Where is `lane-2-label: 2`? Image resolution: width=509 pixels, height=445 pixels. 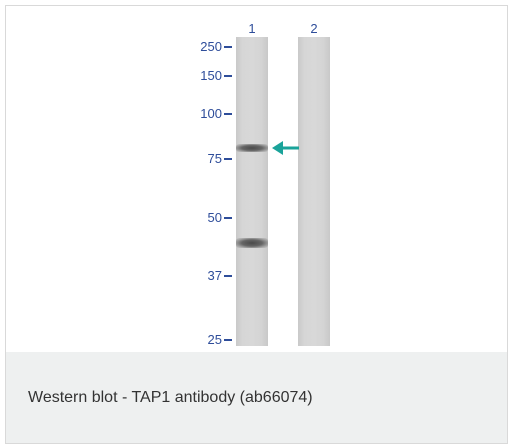
lane-2-label: 2 is located at coordinates (314, 28).